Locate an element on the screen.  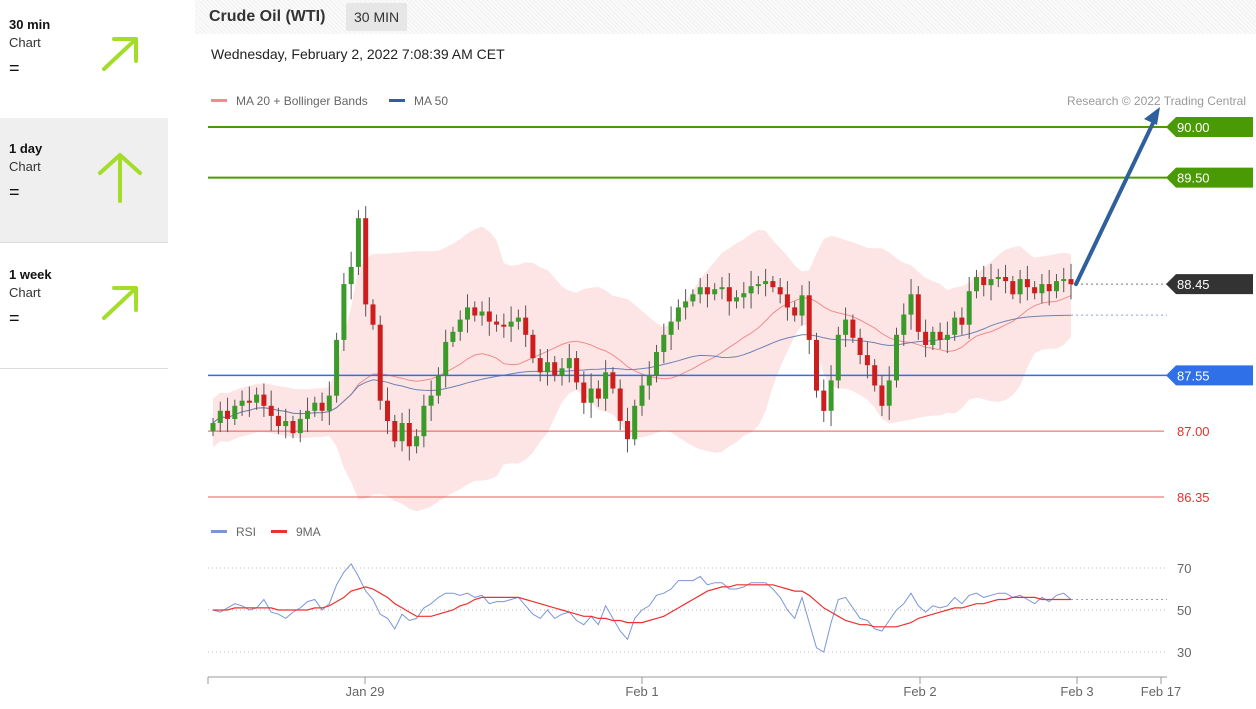
legend-ma50-swatch is located at coordinates (397, 100).